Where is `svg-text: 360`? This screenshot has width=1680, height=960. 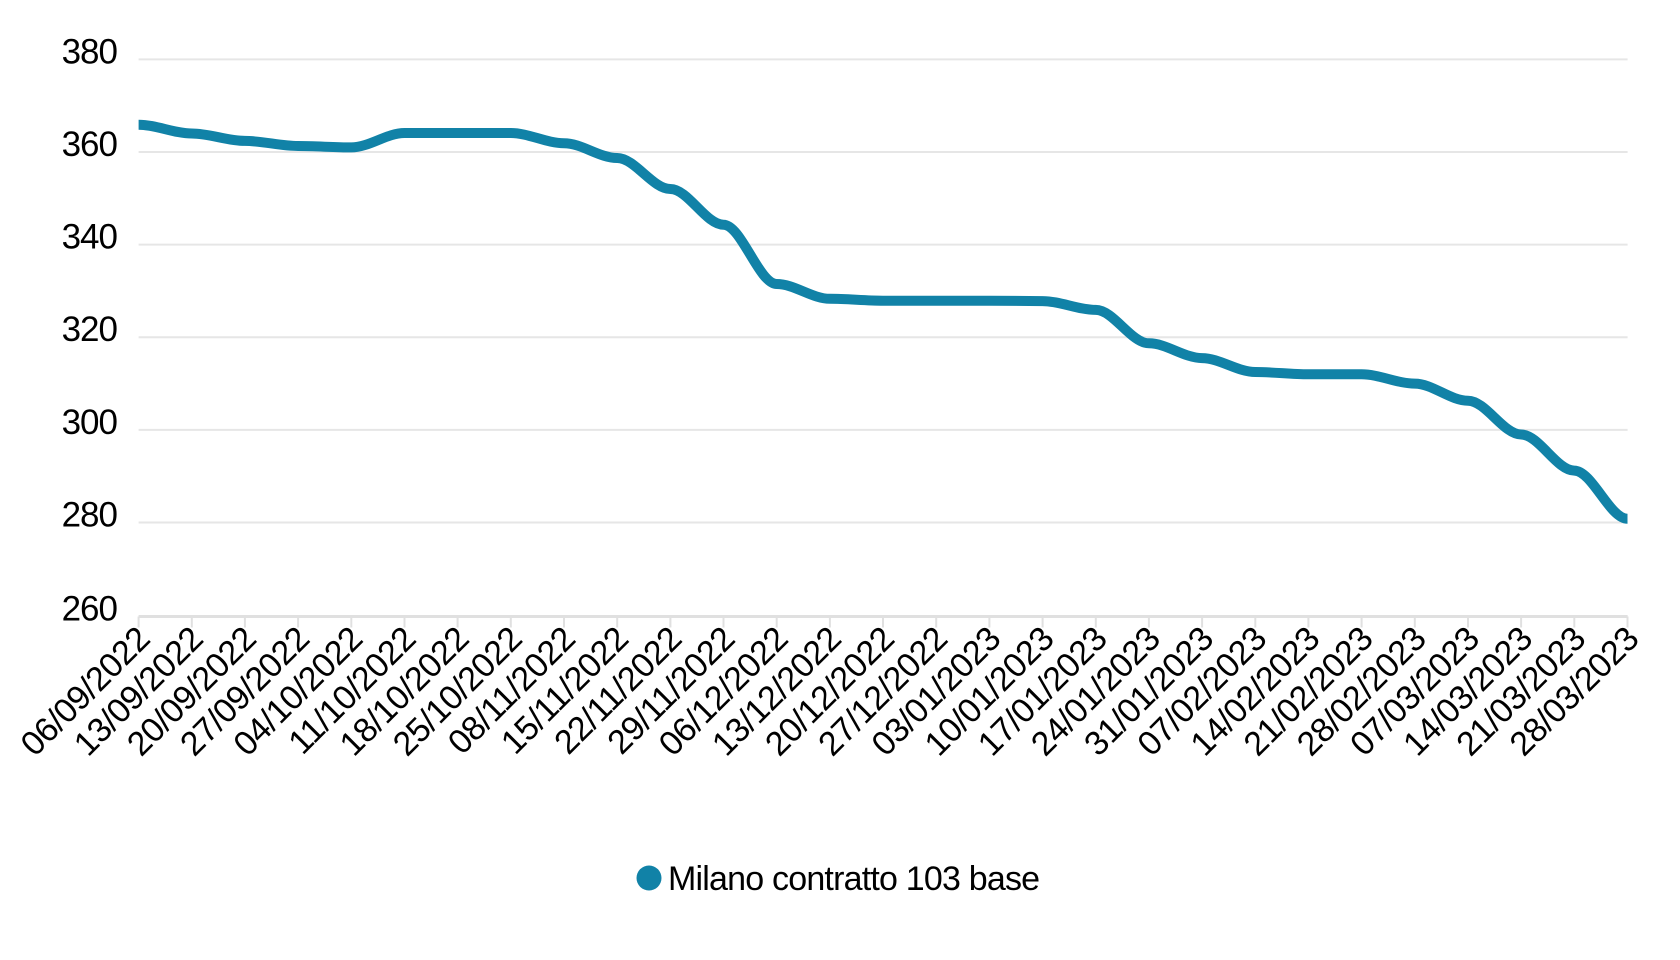
svg-text: 360 is located at coordinates (90, 144).